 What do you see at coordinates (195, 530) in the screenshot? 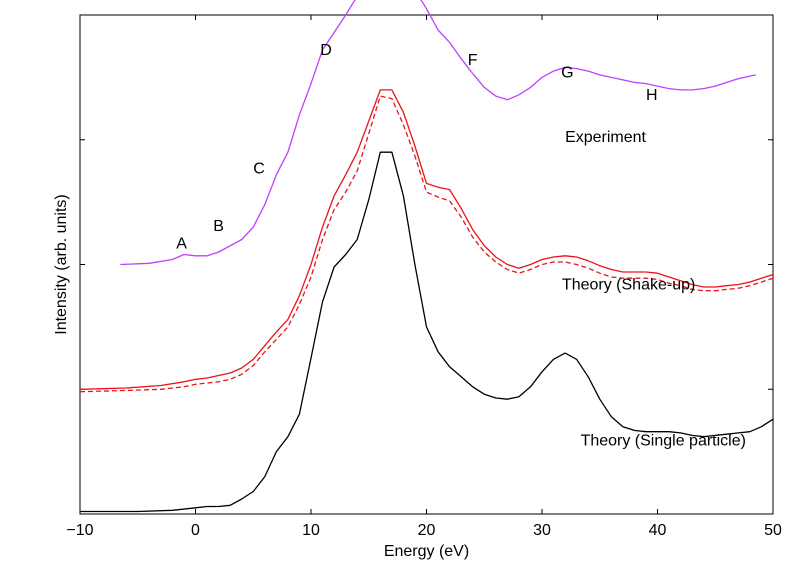
I see `x-tick-label-1: 0` at bounding box center [195, 530].